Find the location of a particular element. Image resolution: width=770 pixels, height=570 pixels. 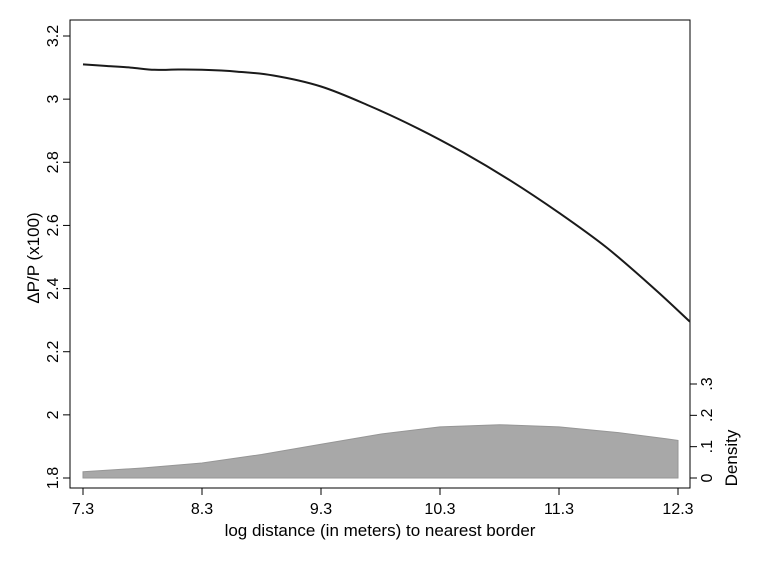

y-tick-label: 2.8 is located at coordinates (53, 162).